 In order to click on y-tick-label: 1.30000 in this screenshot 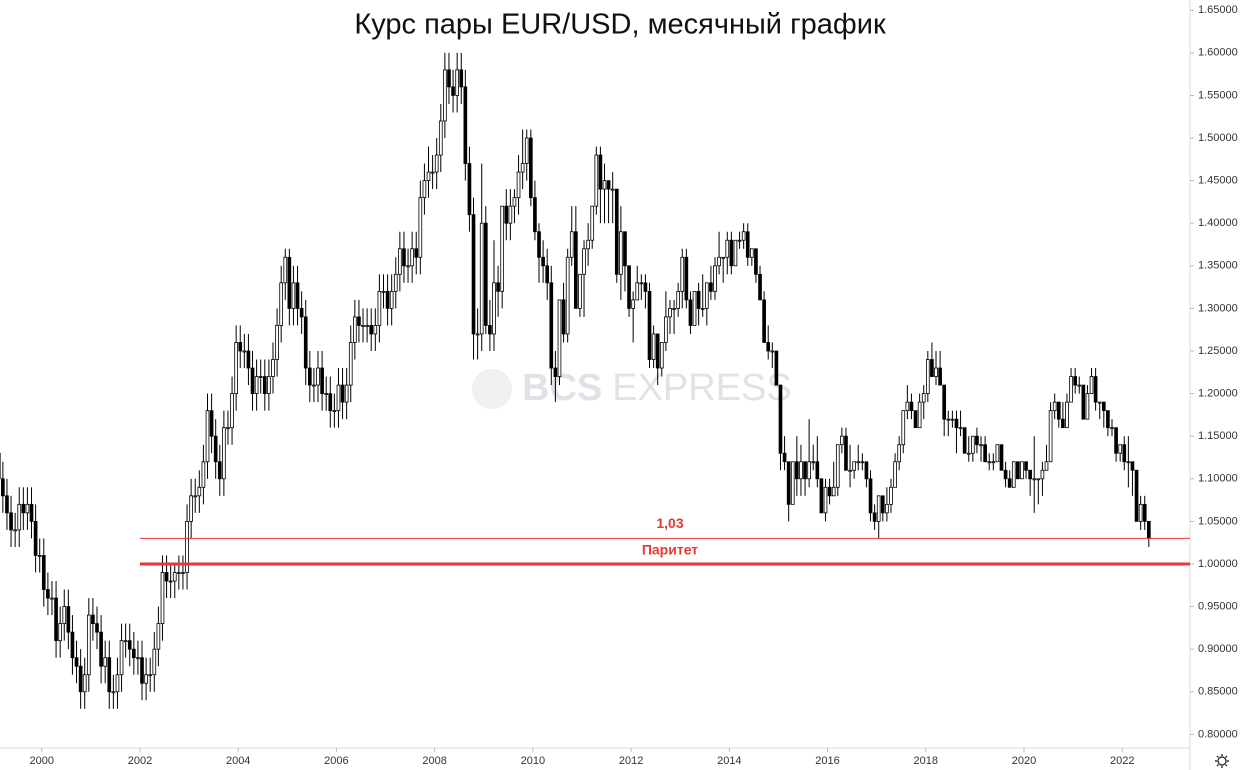, I will do `click(1218, 308)`.